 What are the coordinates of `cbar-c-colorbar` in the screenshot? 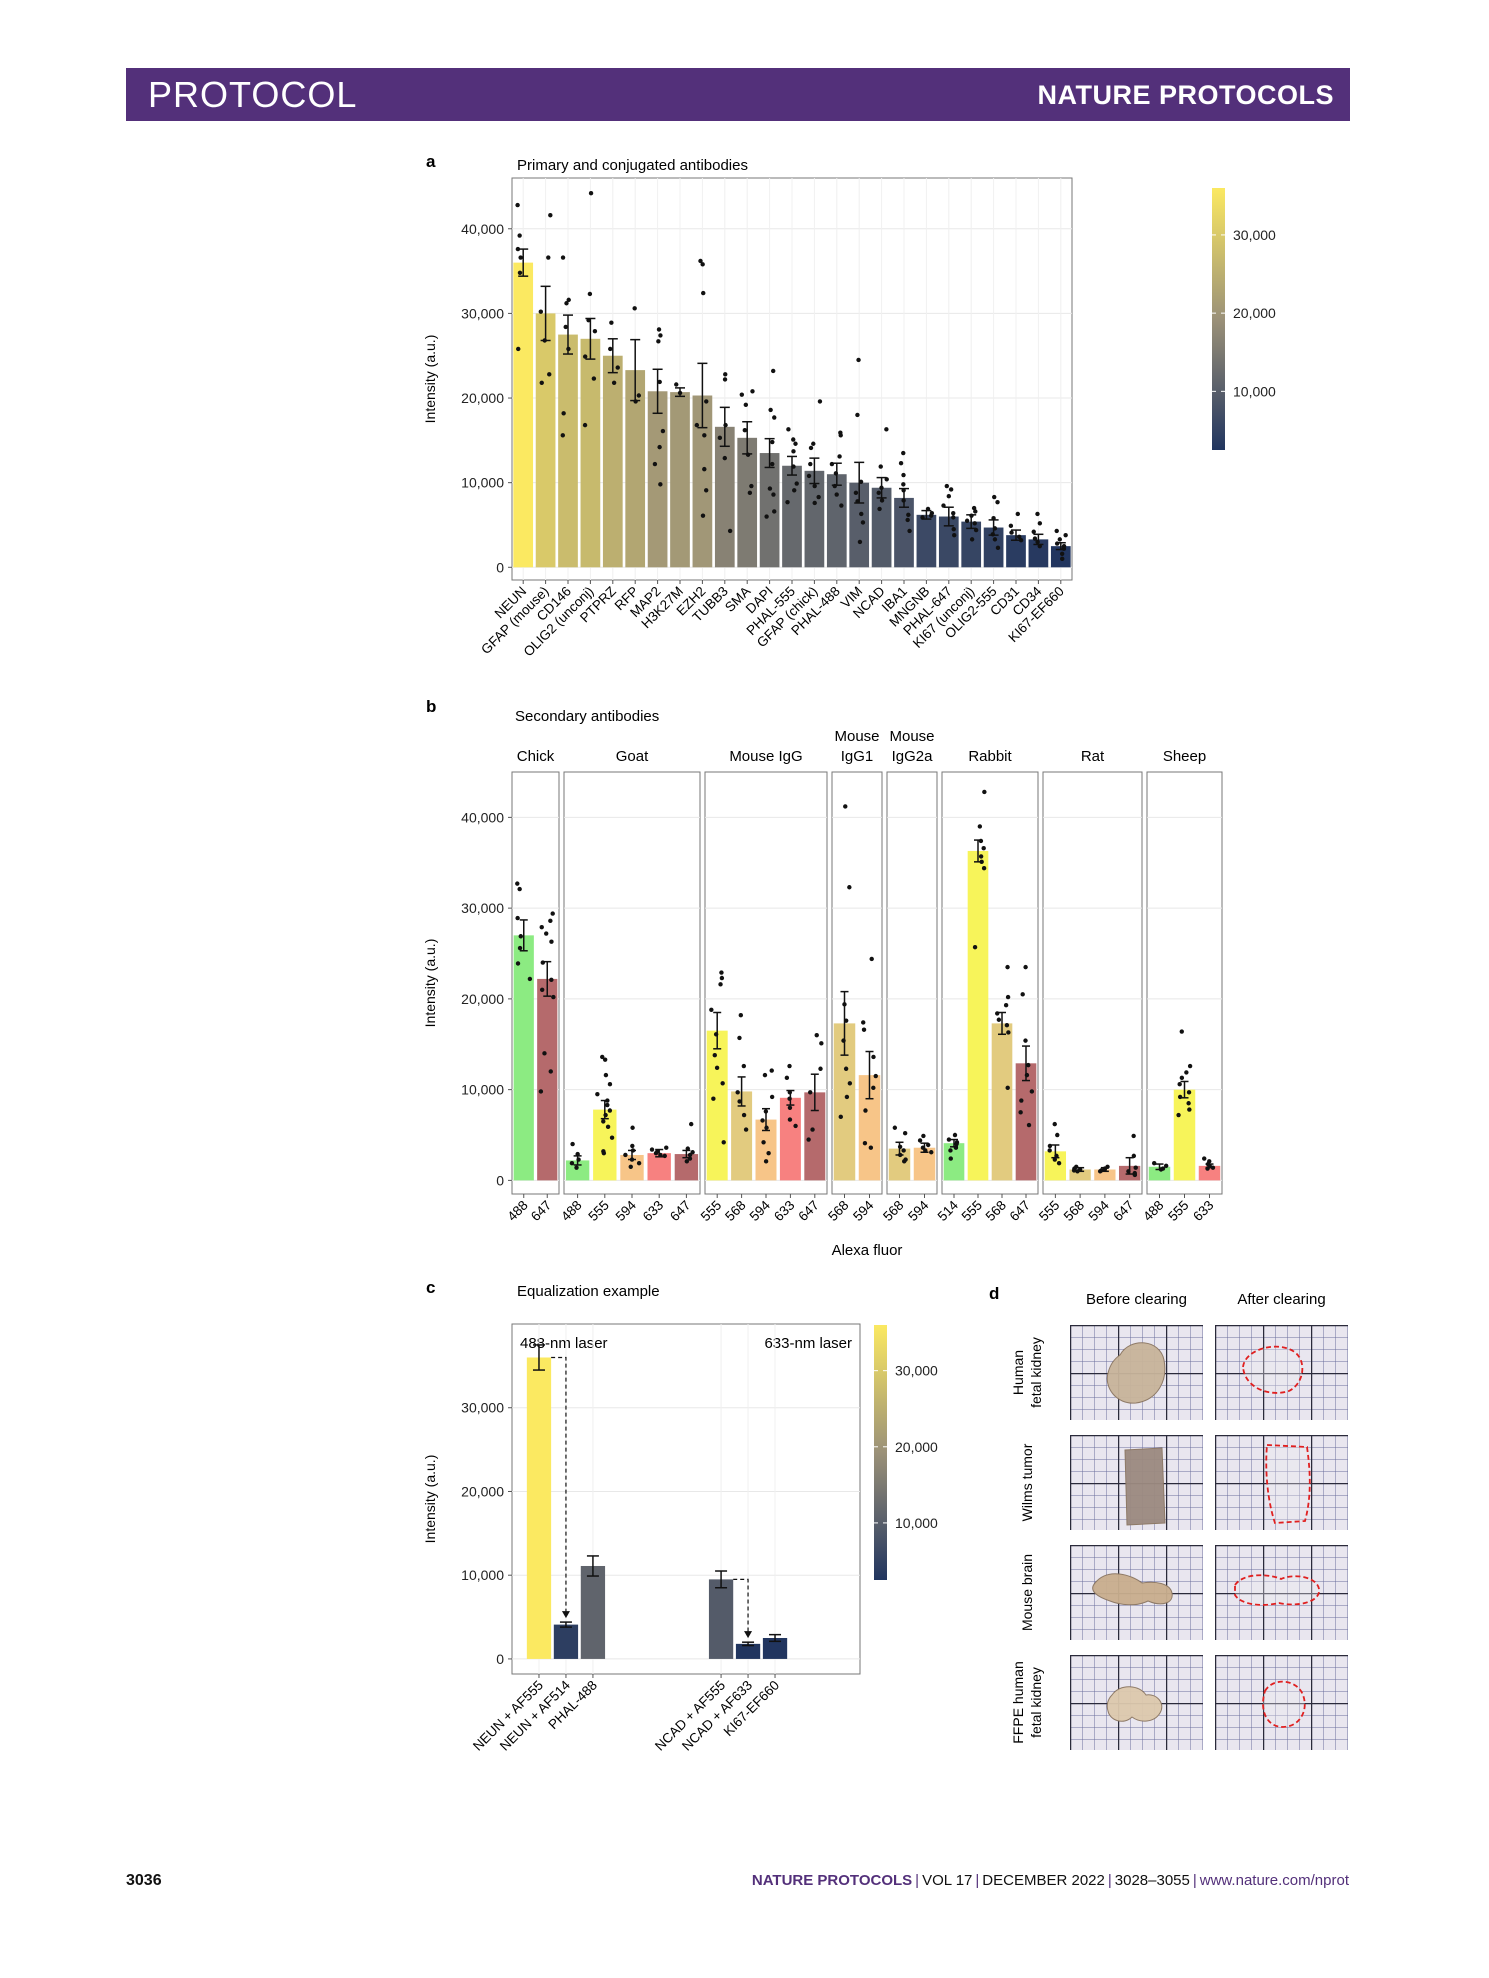 It's located at (880, 1452).